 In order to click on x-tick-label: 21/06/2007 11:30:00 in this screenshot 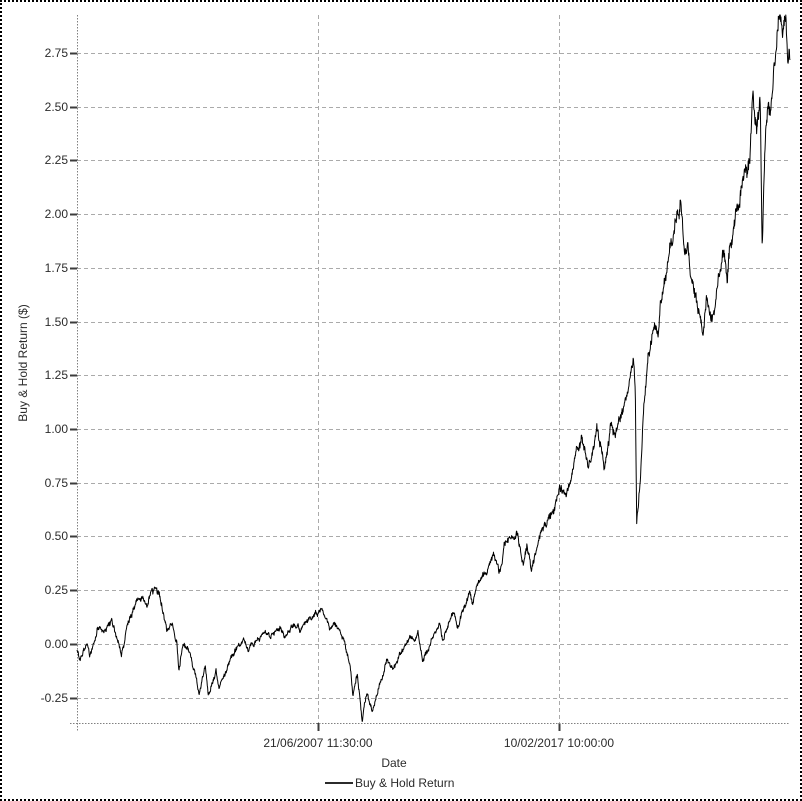, I will do `click(318, 743)`.